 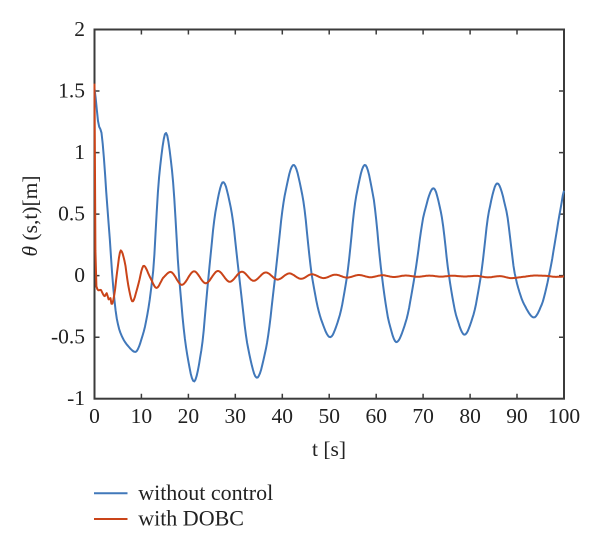 I want to click on svg-text: 1.5, so click(x=71, y=90).